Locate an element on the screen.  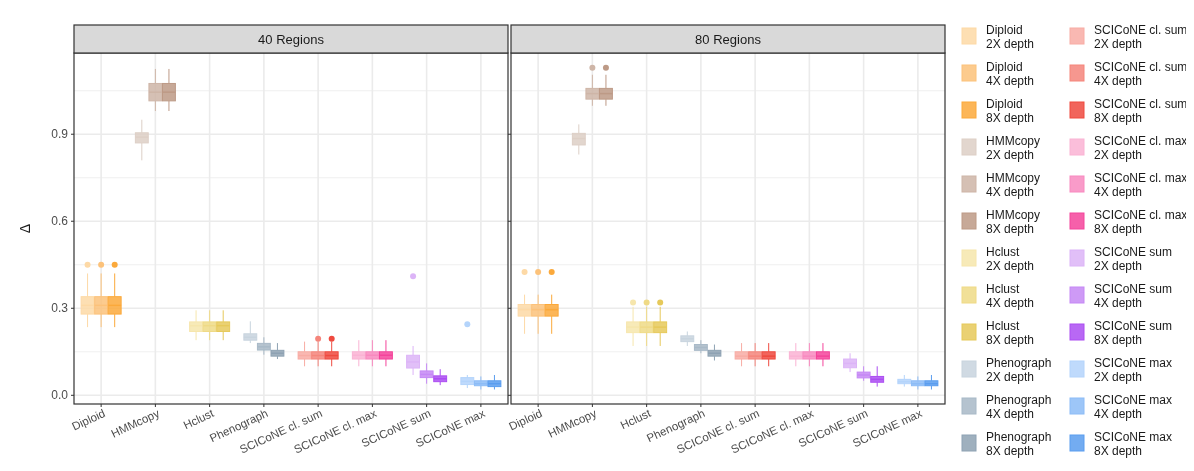
legend-label: Hclust 8X depth is located at coordinates (1010, 333).